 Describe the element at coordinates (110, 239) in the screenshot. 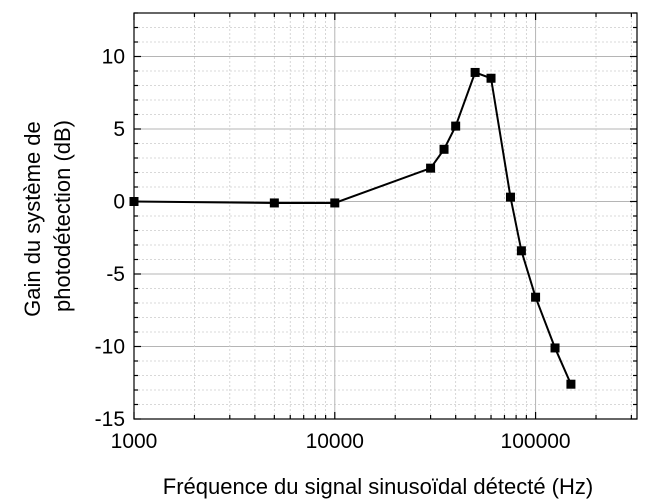

I see `y-axis-tick-labels: 10 5 0 -5 -10 -15` at that location.